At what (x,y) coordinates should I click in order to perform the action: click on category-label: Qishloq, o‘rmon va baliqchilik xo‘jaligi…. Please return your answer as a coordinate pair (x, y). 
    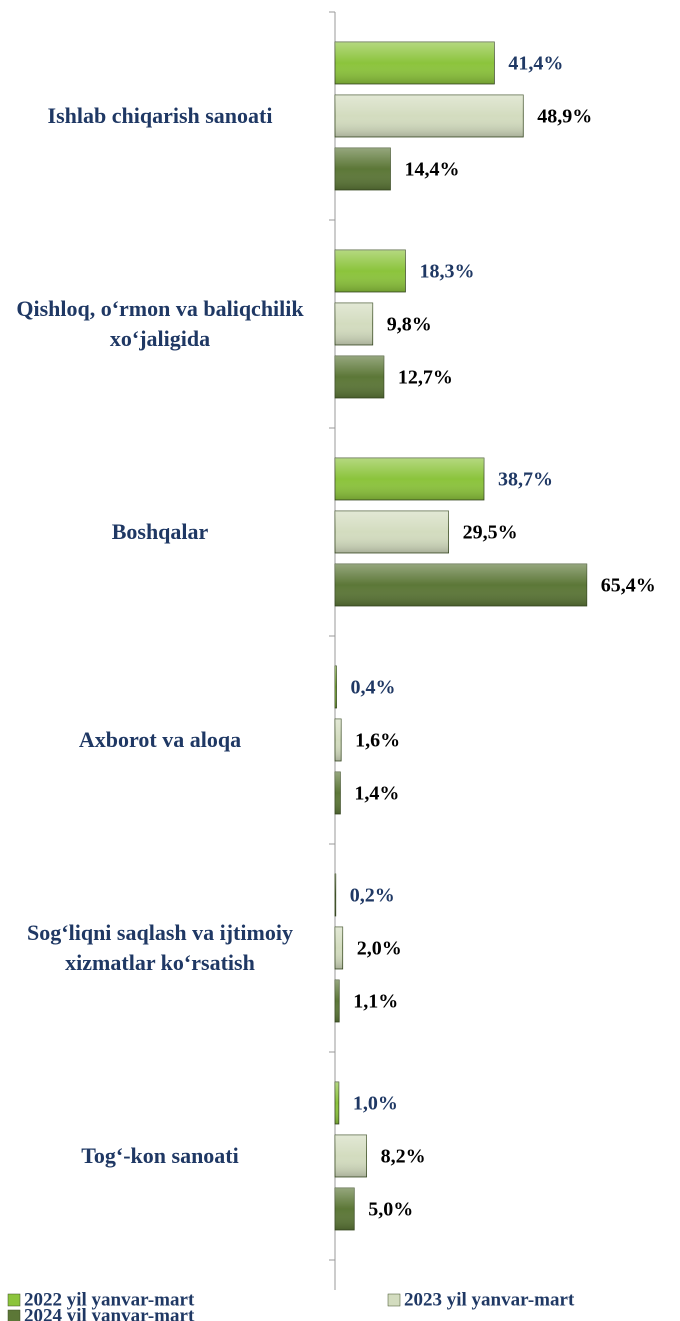
    Looking at the image, I should click on (160, 323).